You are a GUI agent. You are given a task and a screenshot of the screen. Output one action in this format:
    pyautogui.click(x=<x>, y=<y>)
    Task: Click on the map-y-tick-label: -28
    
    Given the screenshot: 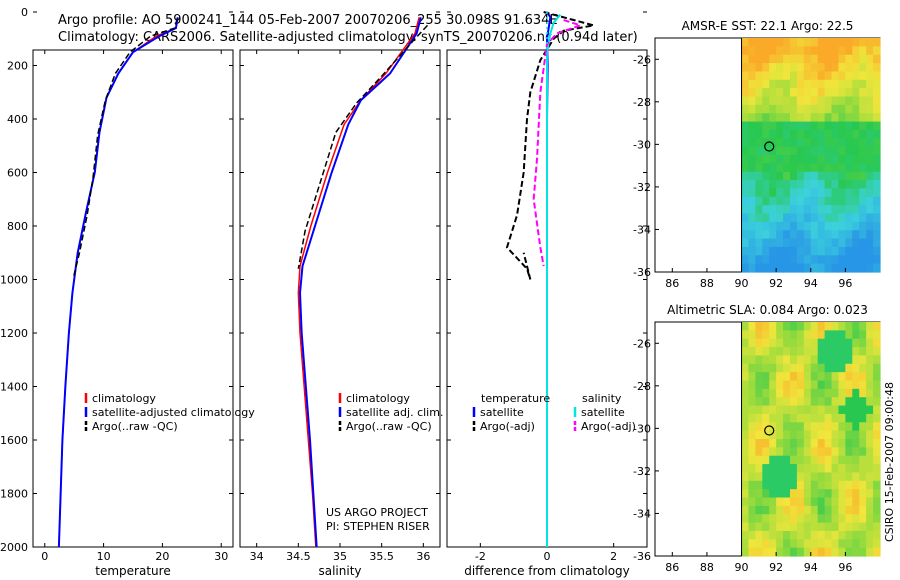 What is the action you would take?
    pyautogui.click(x=642, y=386)
    